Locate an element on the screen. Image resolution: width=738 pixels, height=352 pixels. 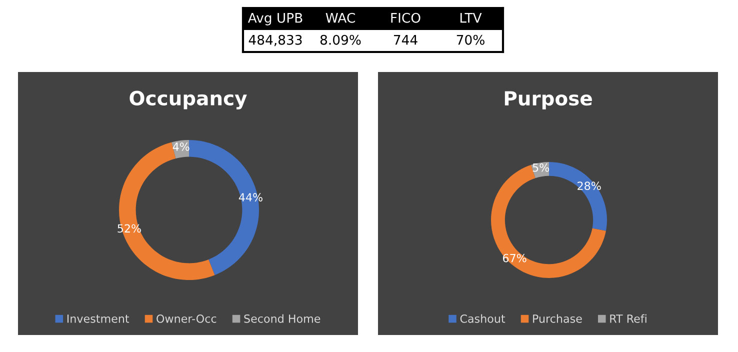
data-label: 5% is located at coordinates (541, 167).